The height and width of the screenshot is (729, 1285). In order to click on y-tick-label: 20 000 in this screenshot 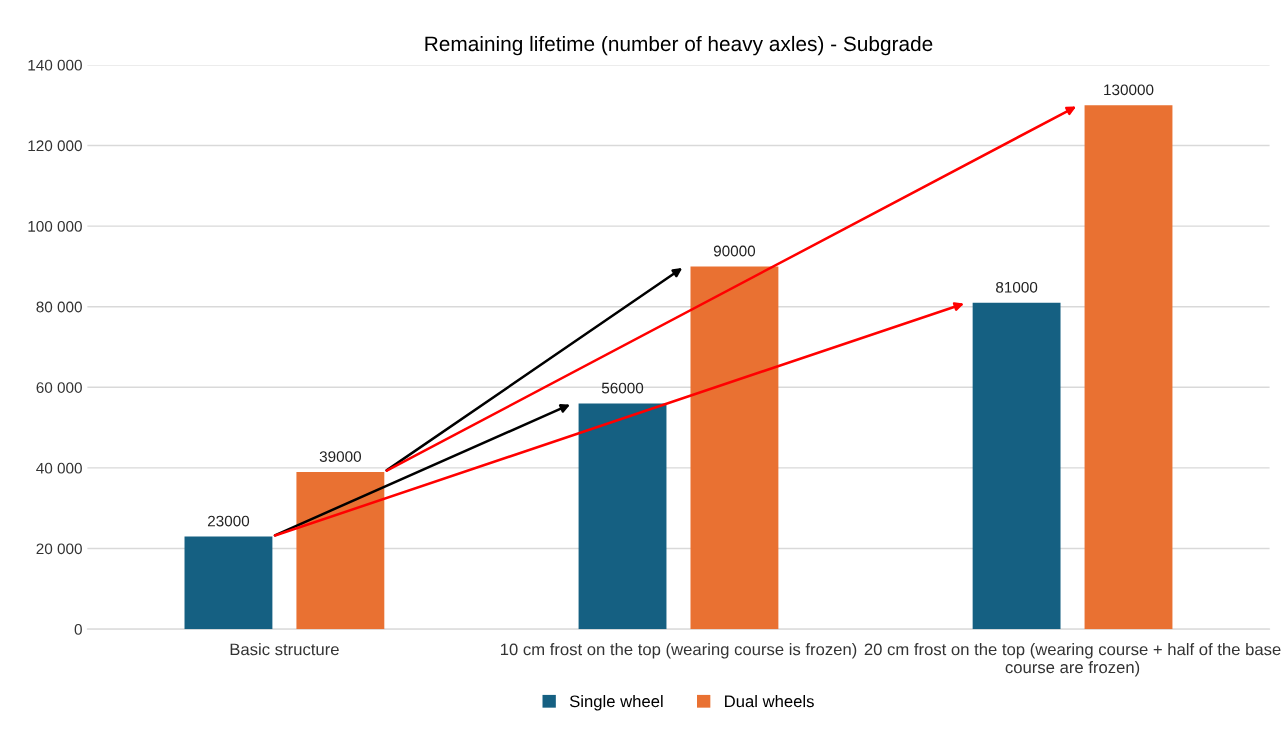, I will do `click(59, 549)`.